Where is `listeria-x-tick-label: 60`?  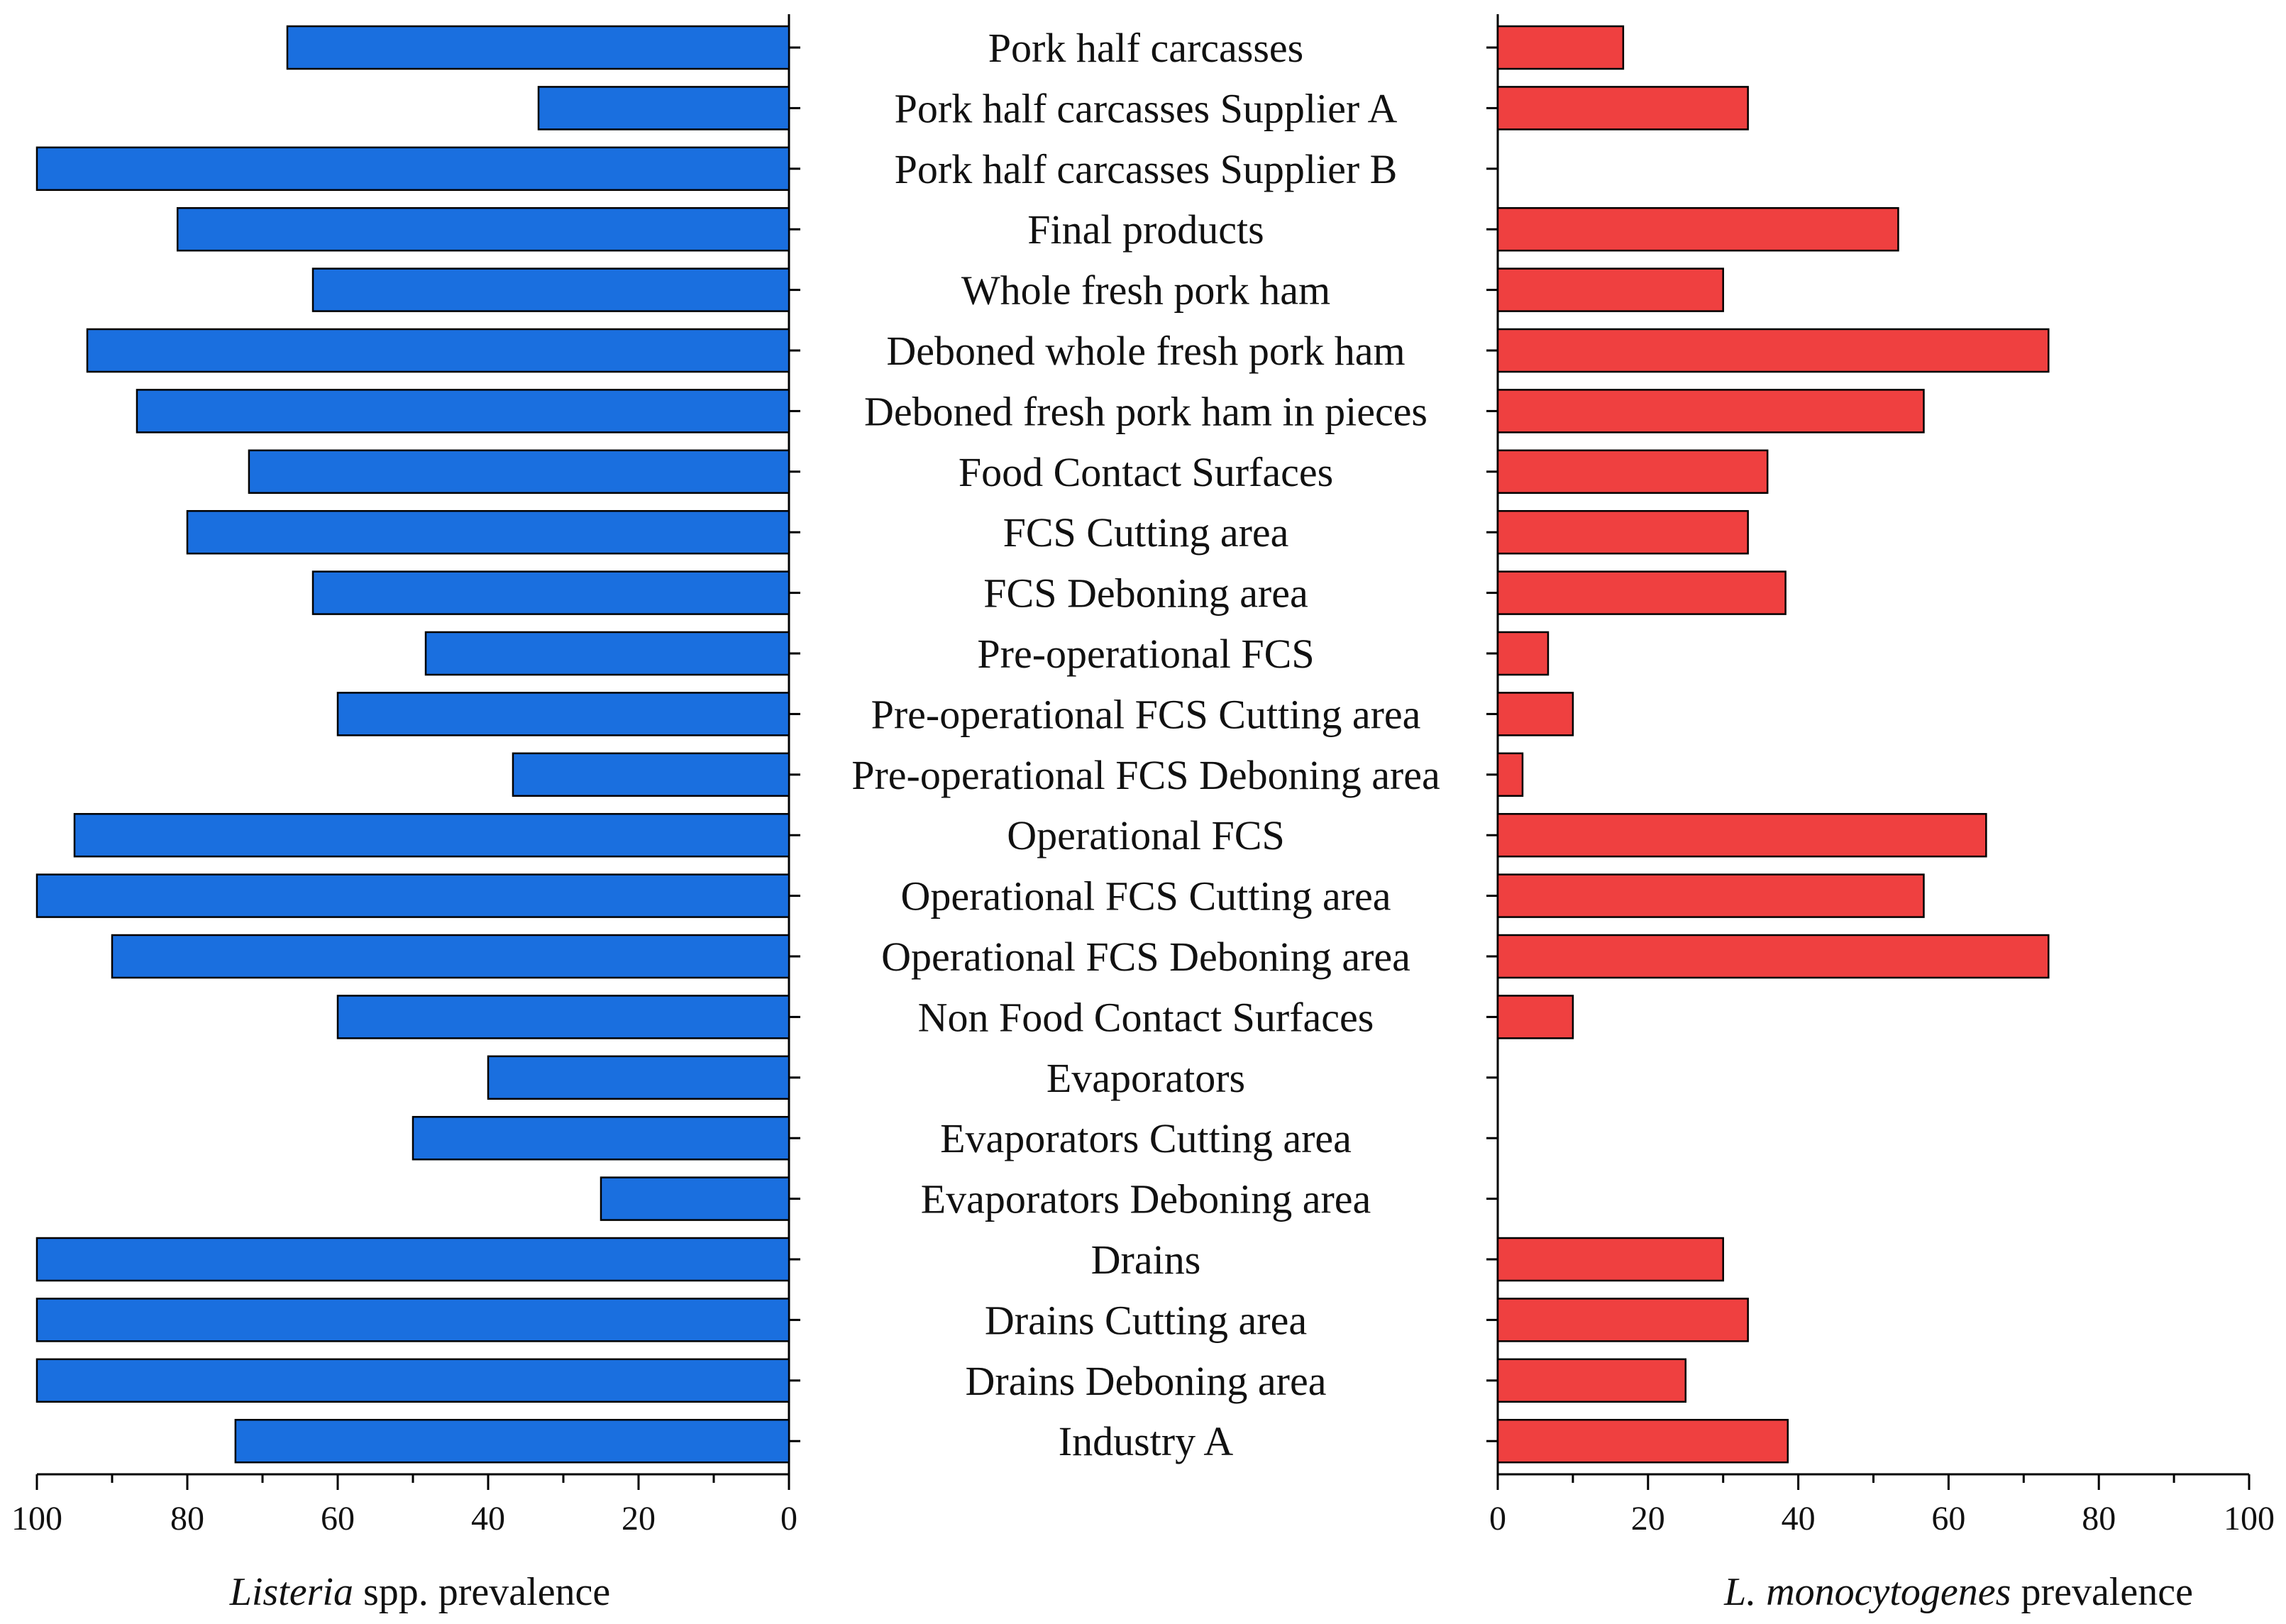
listeria-x-tick-label: 60 is located at coordinates (338, 1518).